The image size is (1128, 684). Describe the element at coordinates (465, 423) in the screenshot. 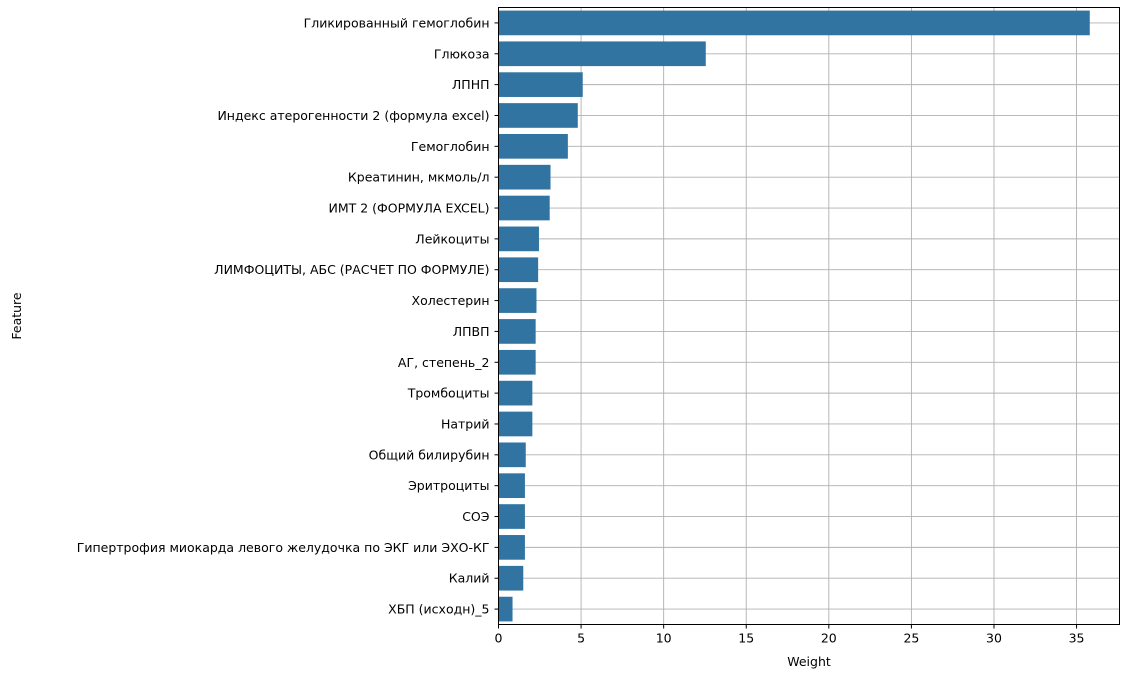

I see `y-tick-label: Натрий` at that location.